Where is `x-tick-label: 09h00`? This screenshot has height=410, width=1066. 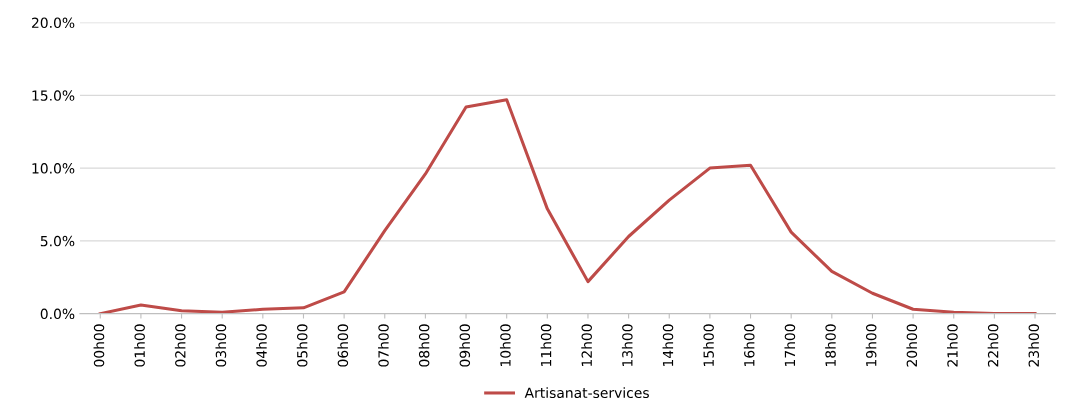
x-tick-label: 09h00 is located at coordinates (465, 345).